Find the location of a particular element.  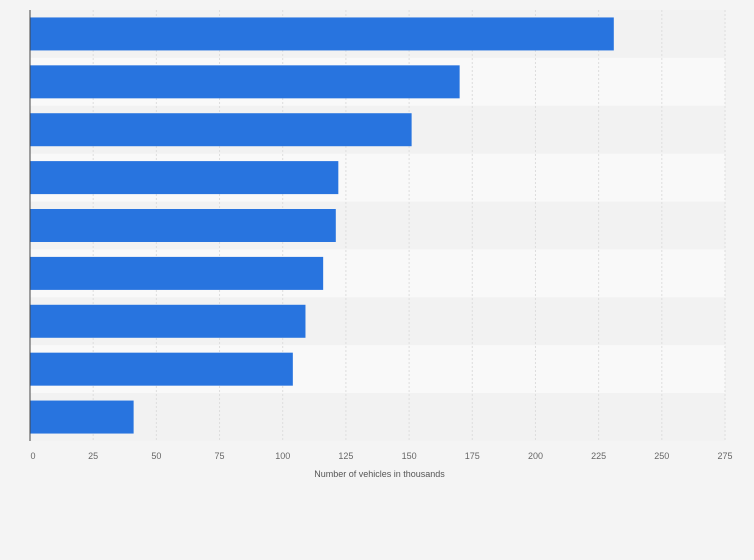

x-tick-label: 225 is located at coordinates (598, 456).